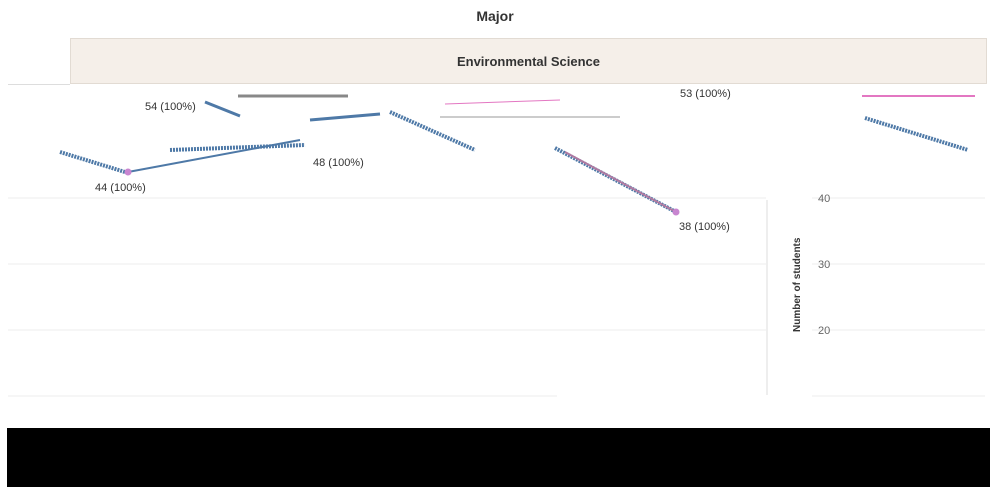 This screenshot has width=990, height=487. I want to click on occluded-region, so click(498, 457).